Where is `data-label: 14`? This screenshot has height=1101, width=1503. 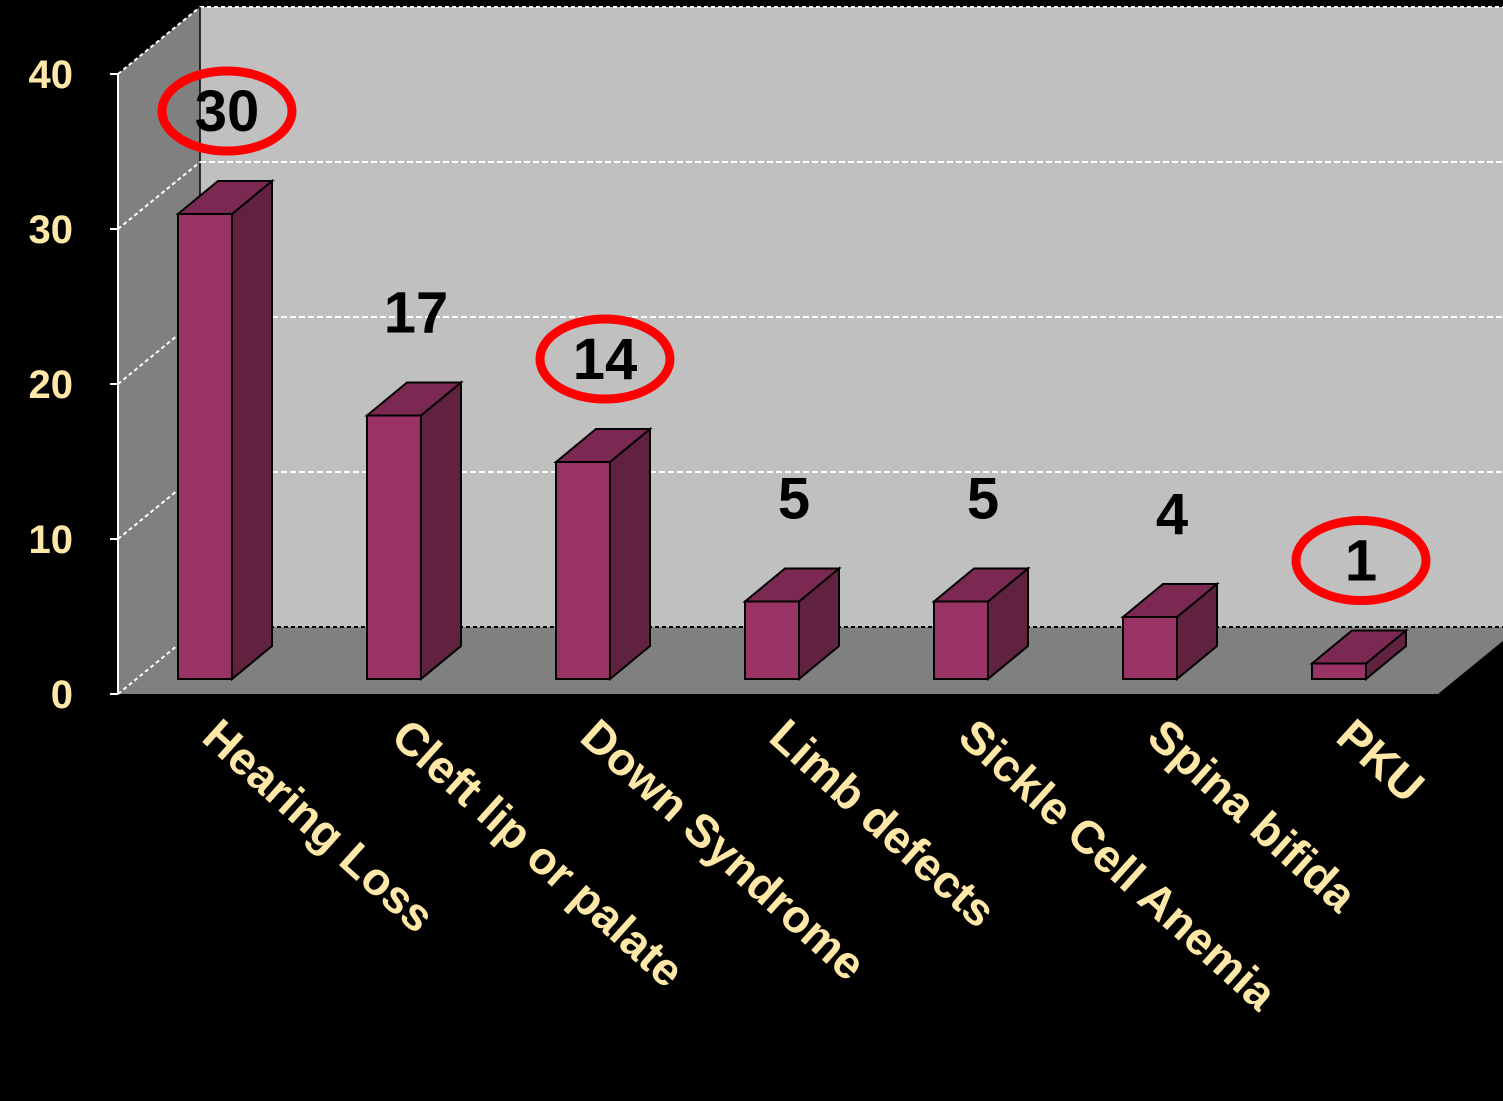 data-label: 14 is located at coordinates (605, 359).